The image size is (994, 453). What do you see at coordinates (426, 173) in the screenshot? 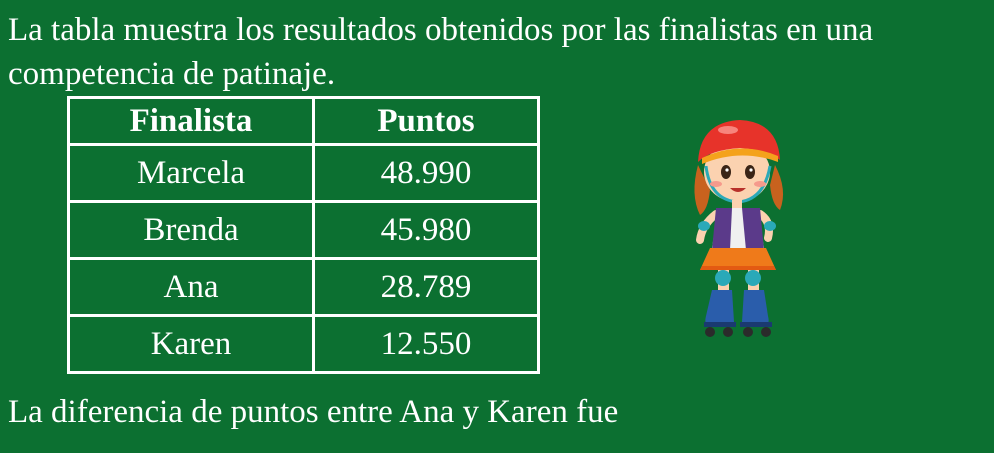
I see `finalist-points: 48.990` at bounding box center [426, 173].